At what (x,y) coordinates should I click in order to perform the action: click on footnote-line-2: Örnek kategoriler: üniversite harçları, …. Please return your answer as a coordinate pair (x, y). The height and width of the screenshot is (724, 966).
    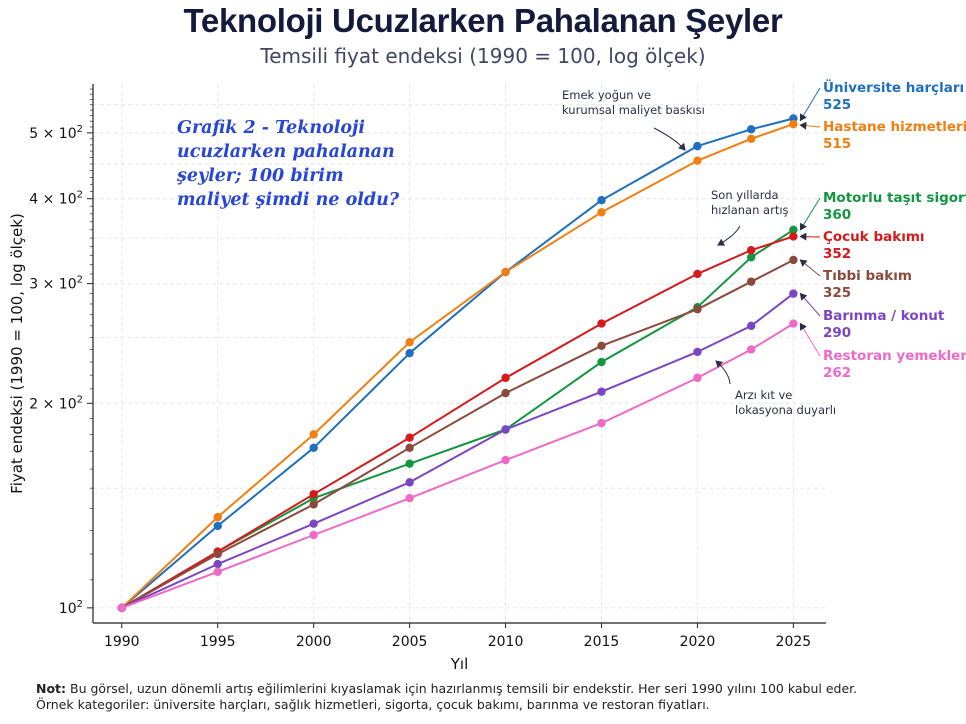
    Looking at the image, I should click on (373, 704).